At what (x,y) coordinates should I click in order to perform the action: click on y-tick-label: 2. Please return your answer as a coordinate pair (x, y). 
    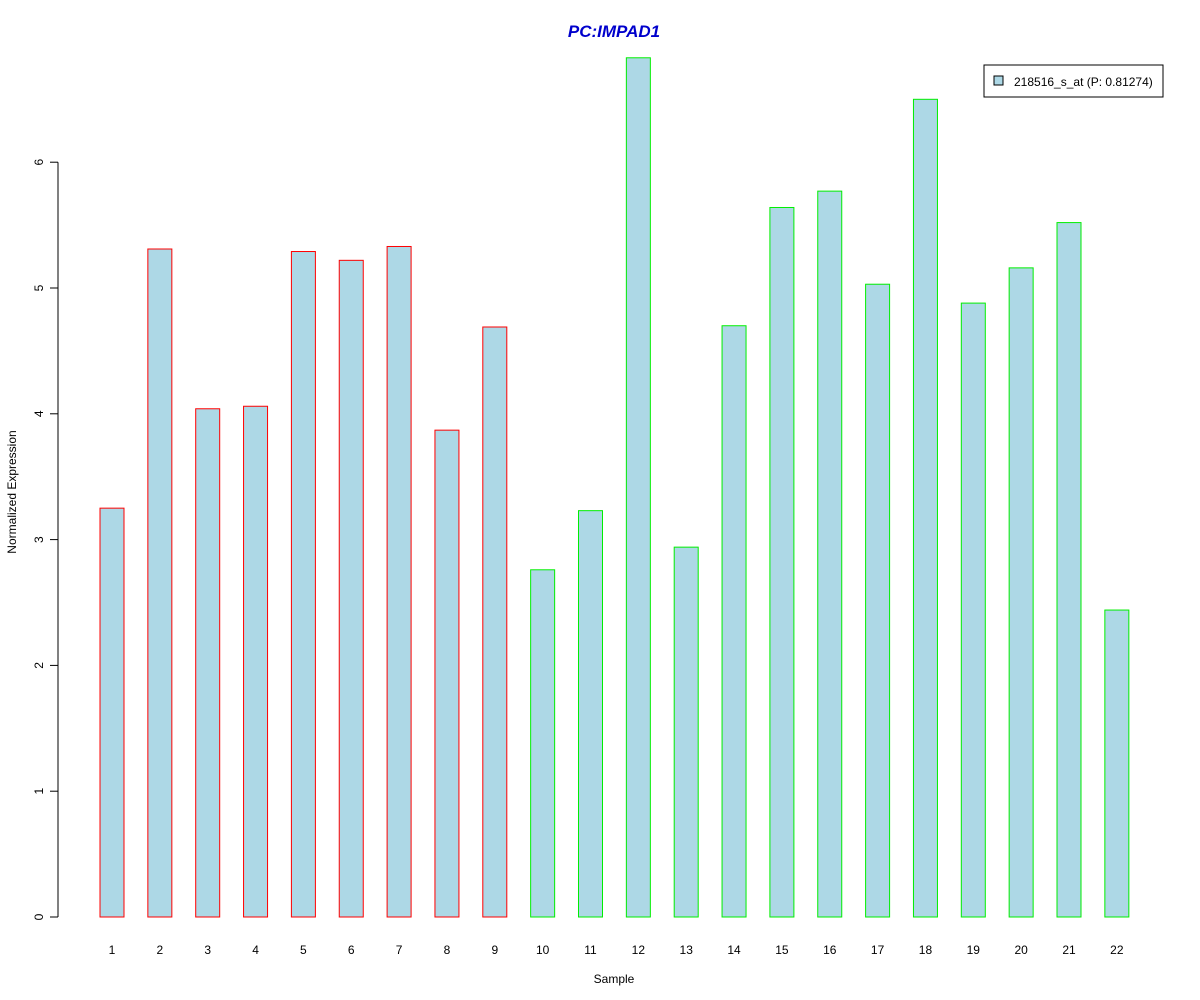
    Looking at the image, I should click on (39, 665).